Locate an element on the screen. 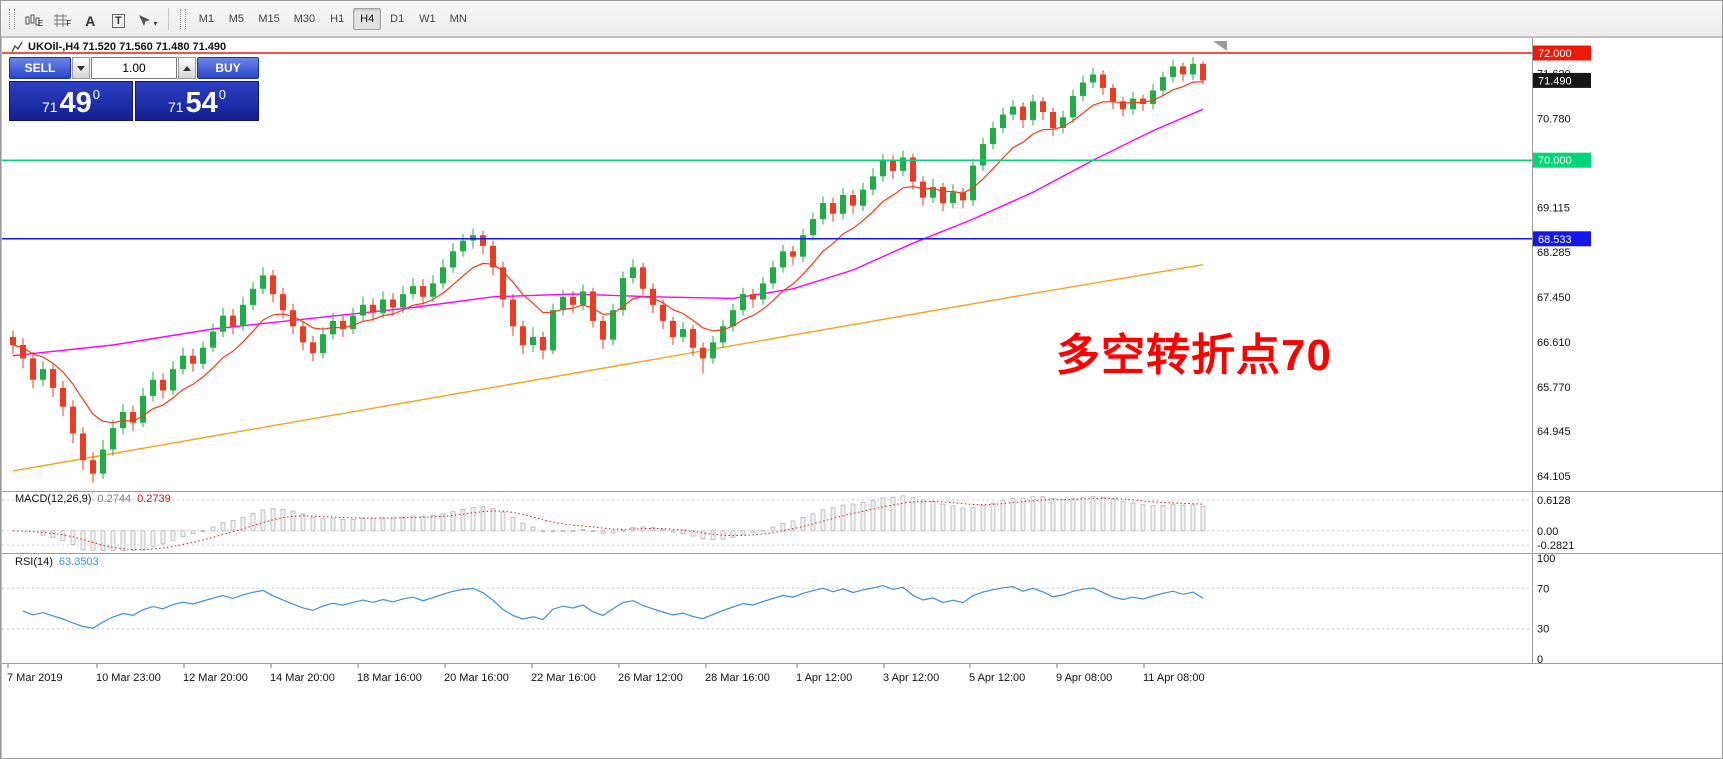 This screenshot has width=1723, height=759. rsi-value: 63.3503 is located at coordinates (78, 562).